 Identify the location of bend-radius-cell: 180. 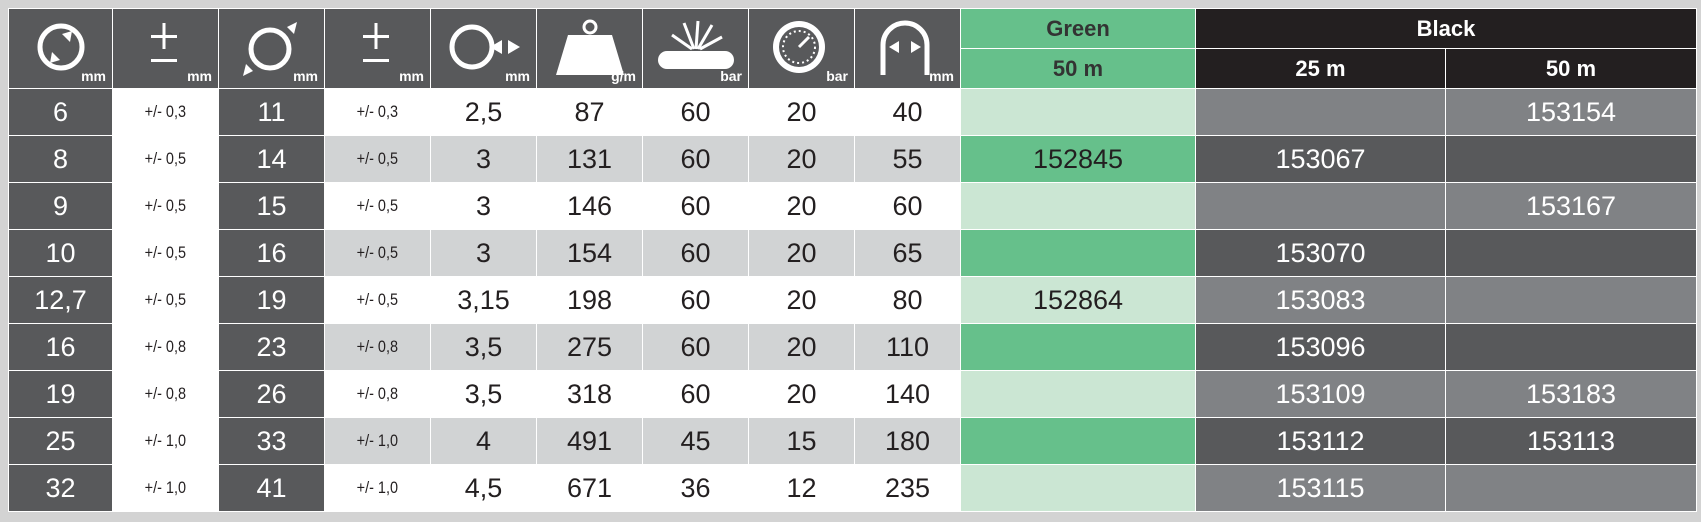
(907, 441).